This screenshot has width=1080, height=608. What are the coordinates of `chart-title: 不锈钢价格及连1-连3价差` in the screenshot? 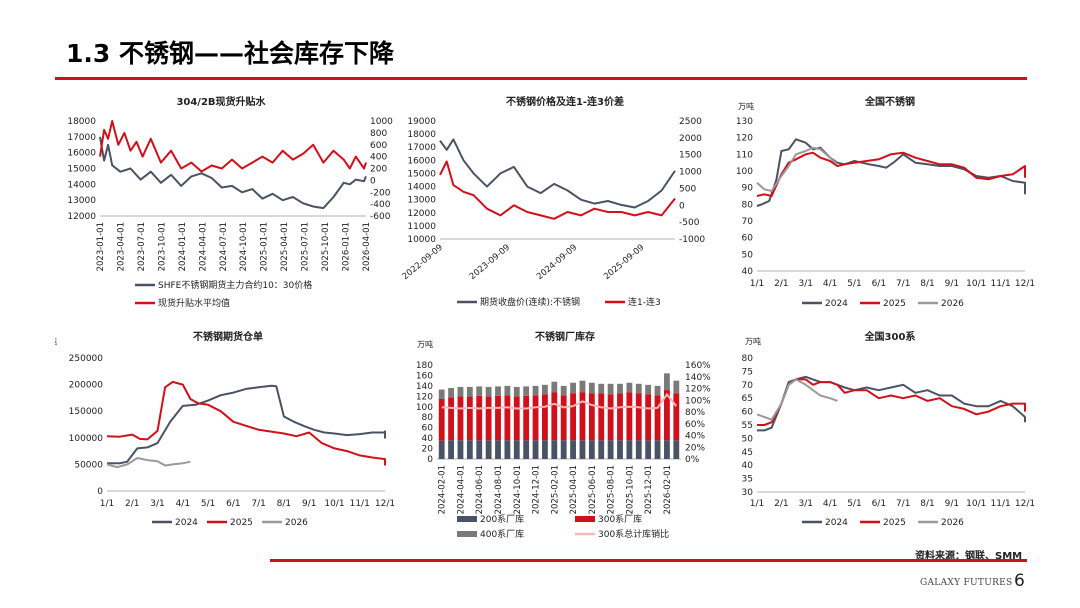 It's located at (565, 101).